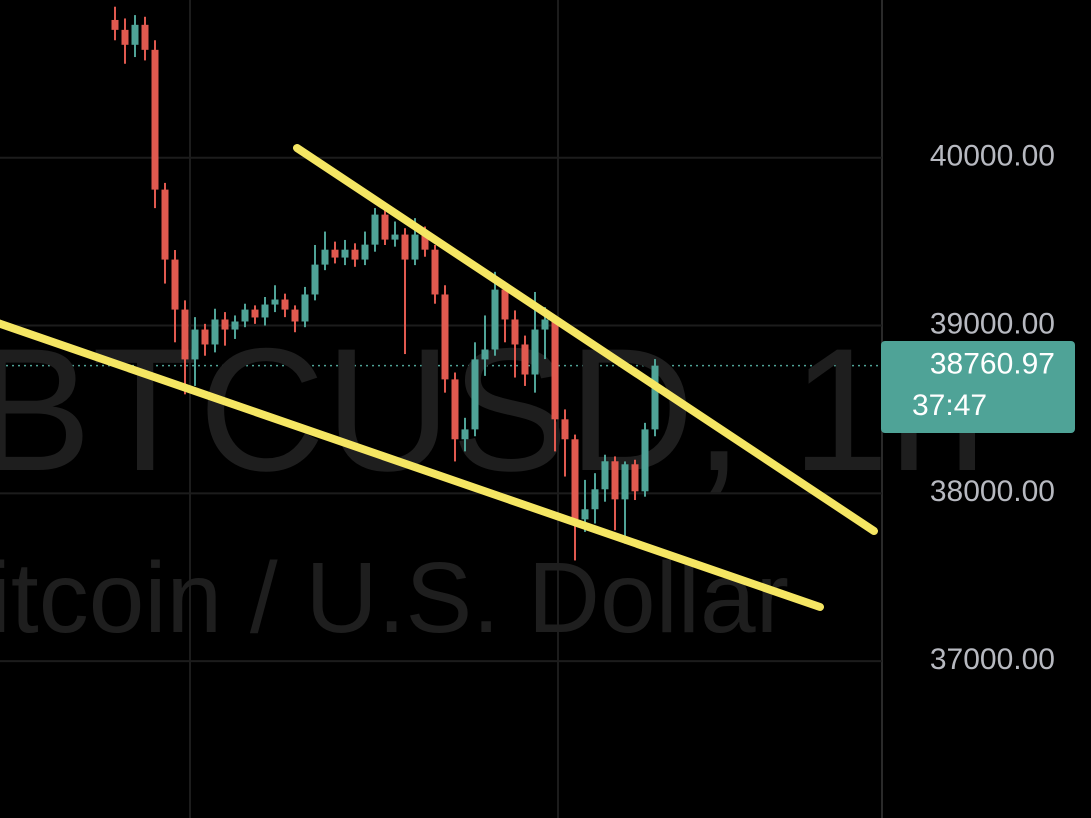 The image size is (1091, 818). I want to click on y-tick-label: 38000.00, so click(992, 491).